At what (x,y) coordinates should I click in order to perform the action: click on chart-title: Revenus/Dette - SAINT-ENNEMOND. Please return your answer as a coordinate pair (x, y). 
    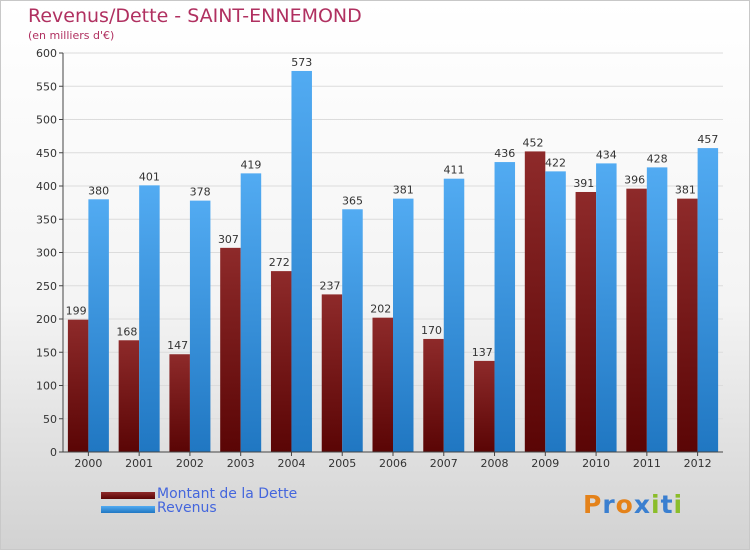
    Looking at the image, I should click on (195, 16).